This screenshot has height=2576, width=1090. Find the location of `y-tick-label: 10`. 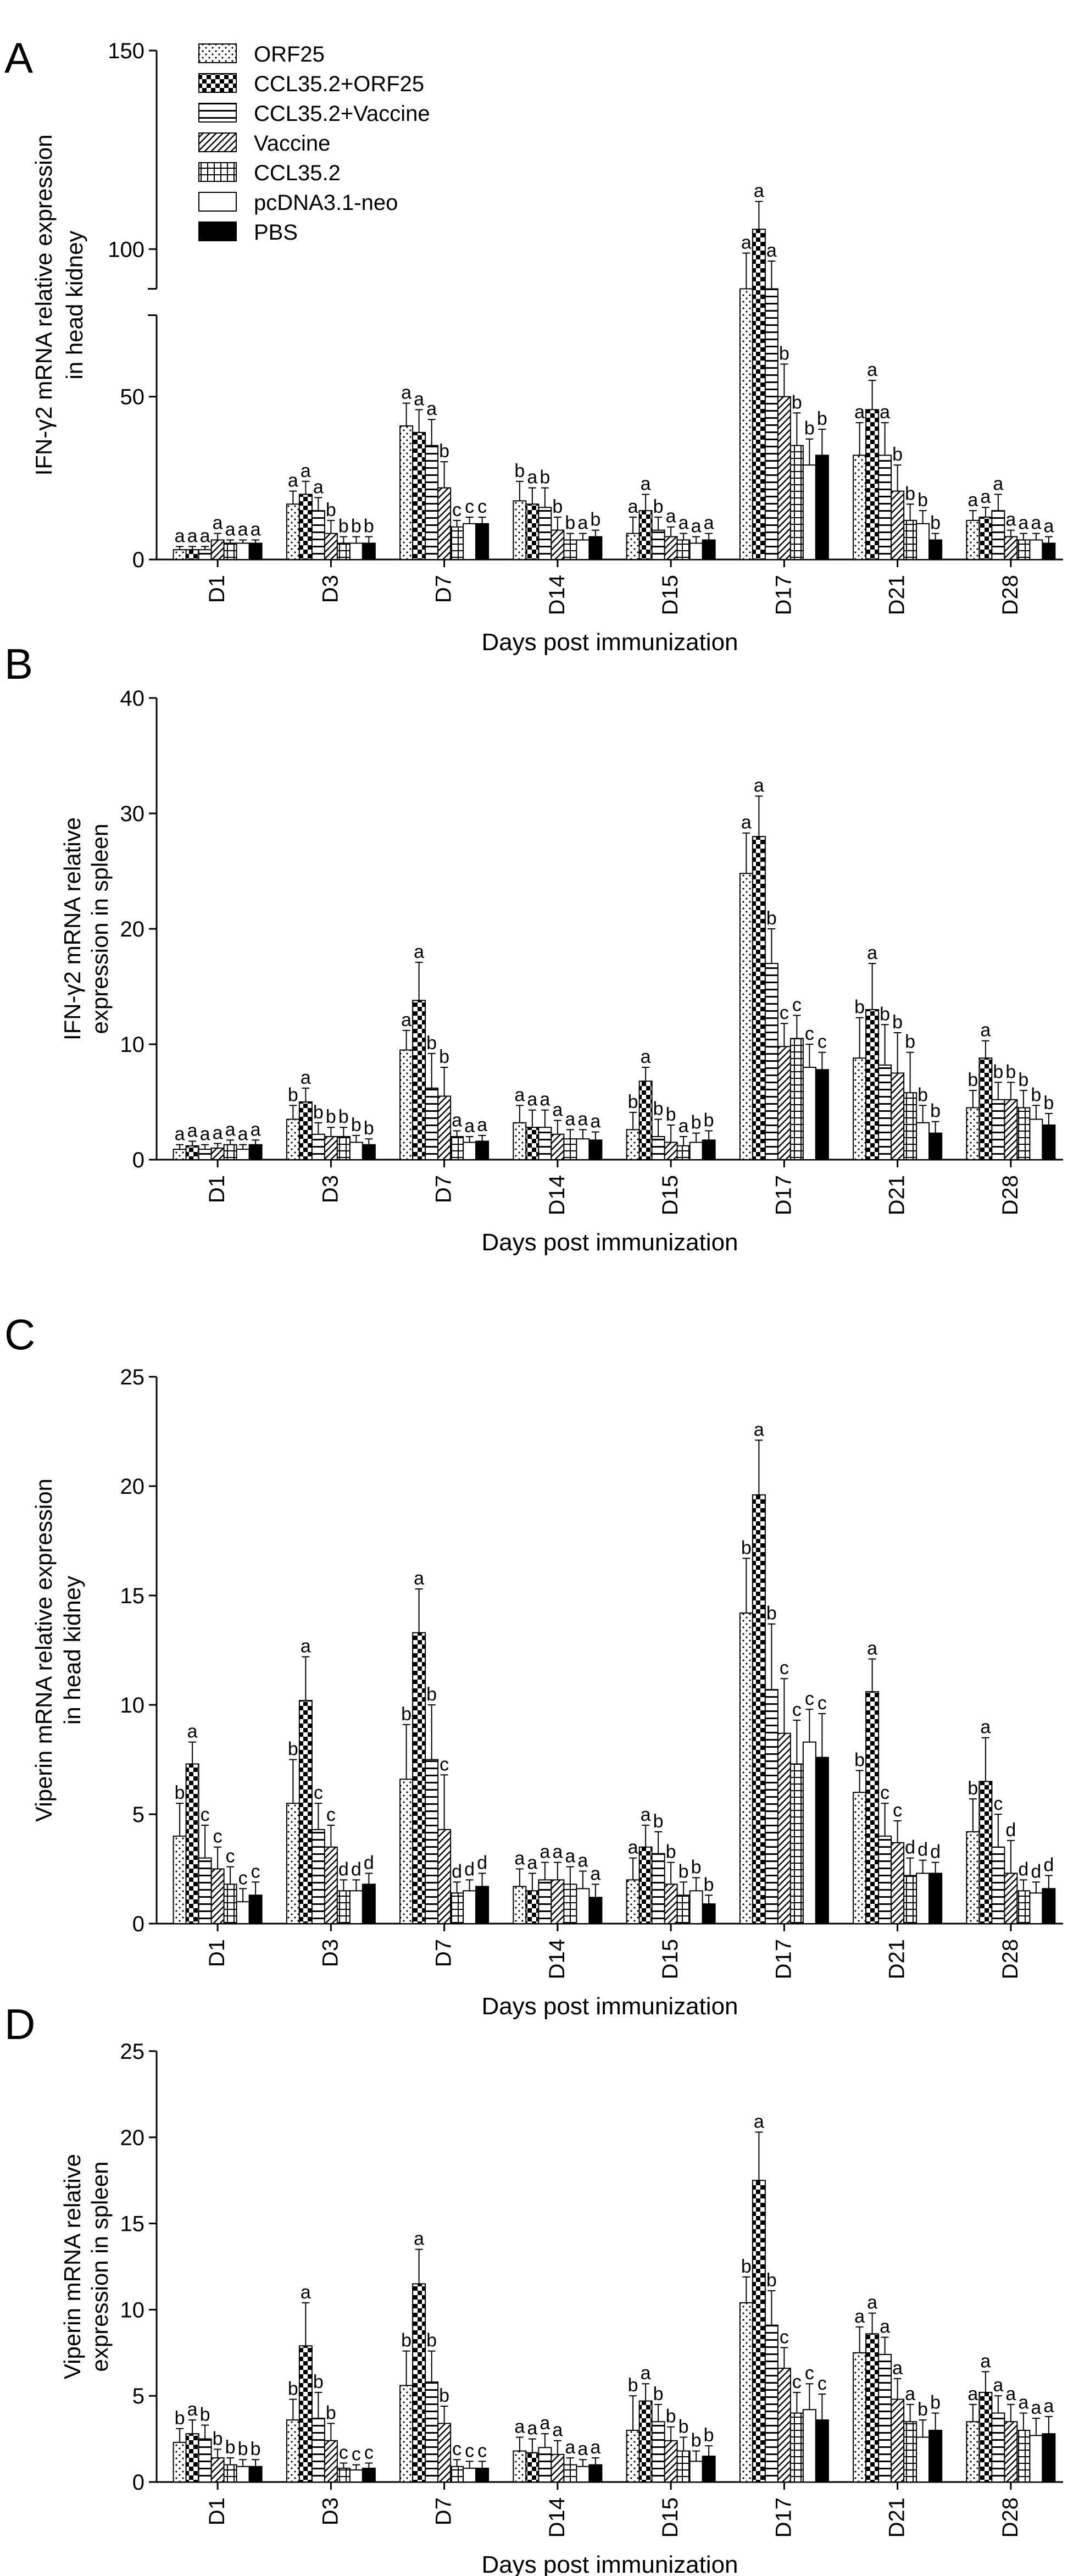

y-tick-label: 10 is located at coordinates (133, 1705).